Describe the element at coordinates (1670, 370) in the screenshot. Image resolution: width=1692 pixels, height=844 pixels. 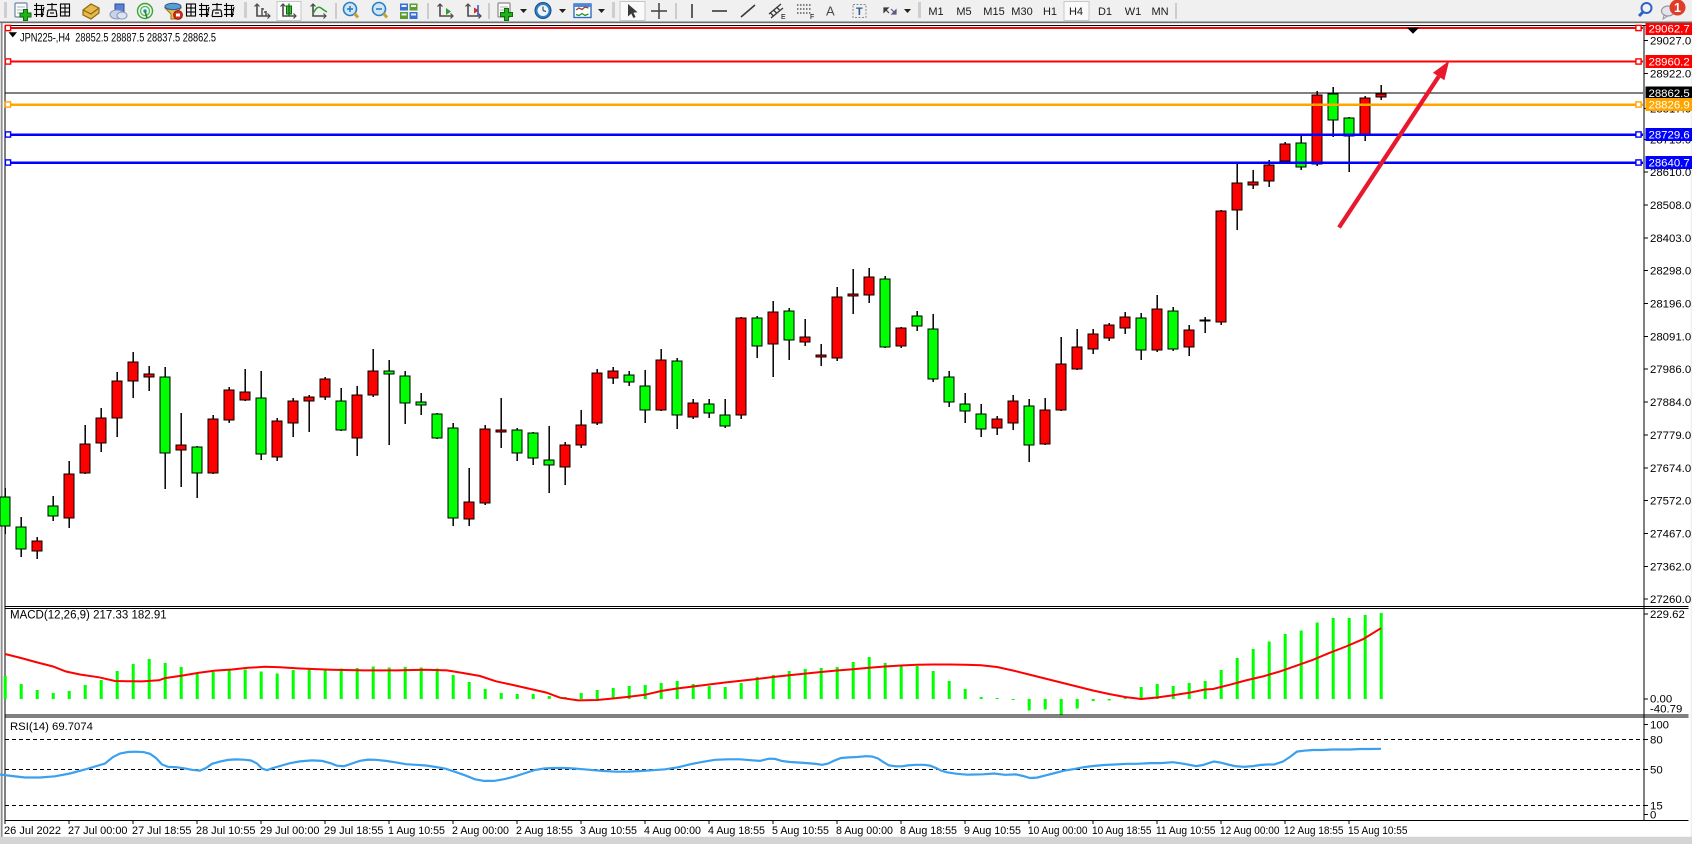
I see `svg-text: 27986.0` at that location.